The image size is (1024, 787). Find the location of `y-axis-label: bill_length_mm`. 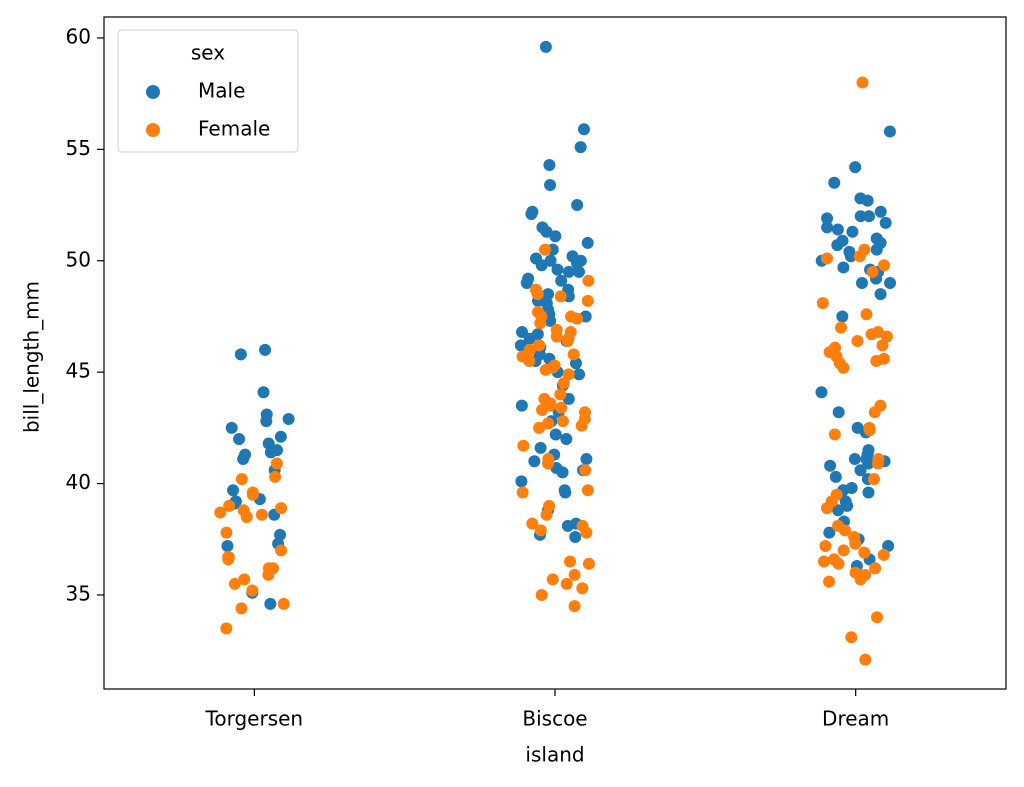

y-axis-label: bill_length_mm is located at coordinates (32, 357).